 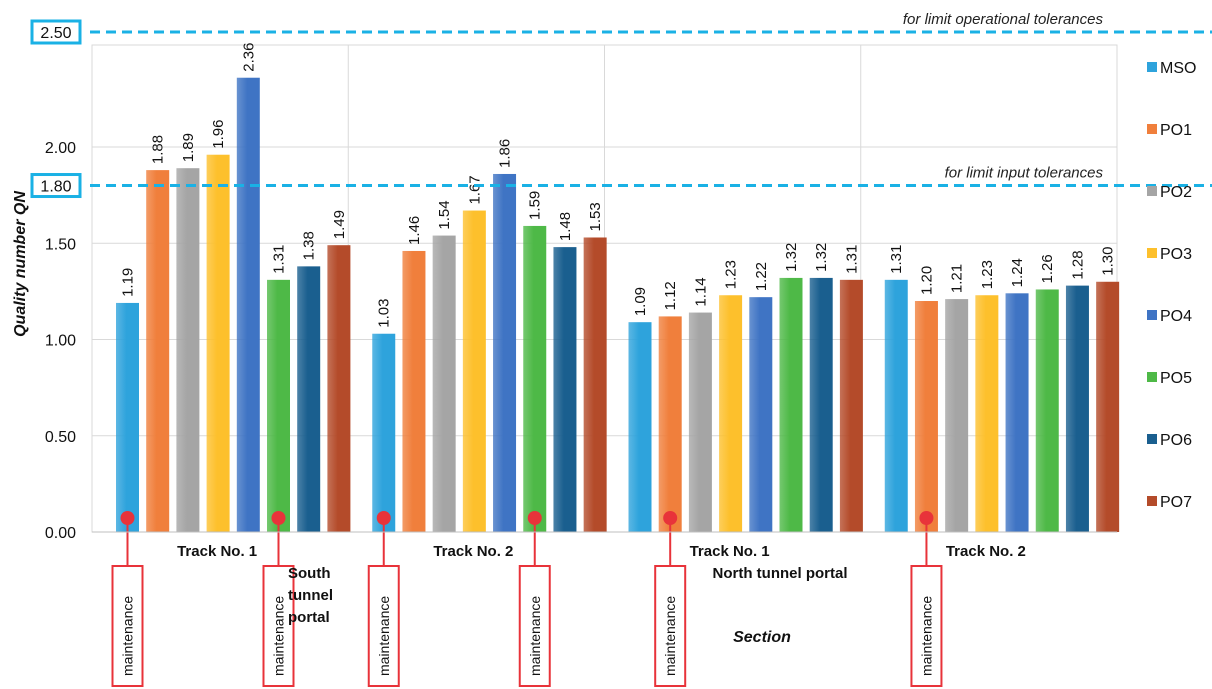 I want to click on section-label-south: South, so click(x=309, y=573).